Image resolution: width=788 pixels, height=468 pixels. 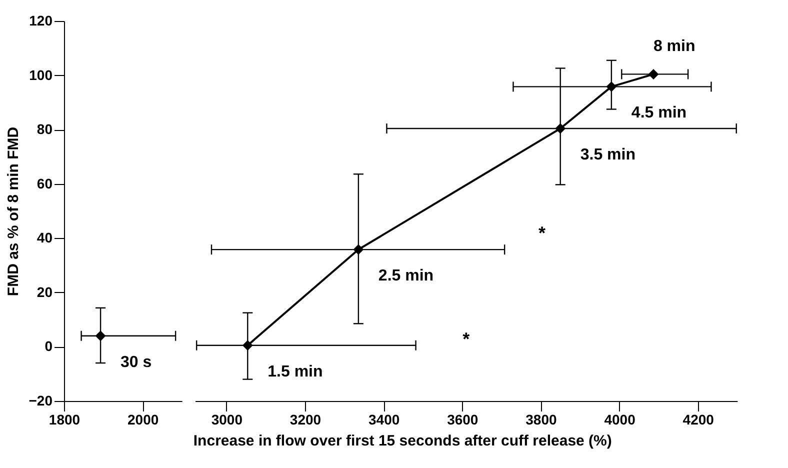 What do you see at coordinates (48, 346) in the screenshot?
I see `y-tick-label: 0` at bounding box center [48, 346].